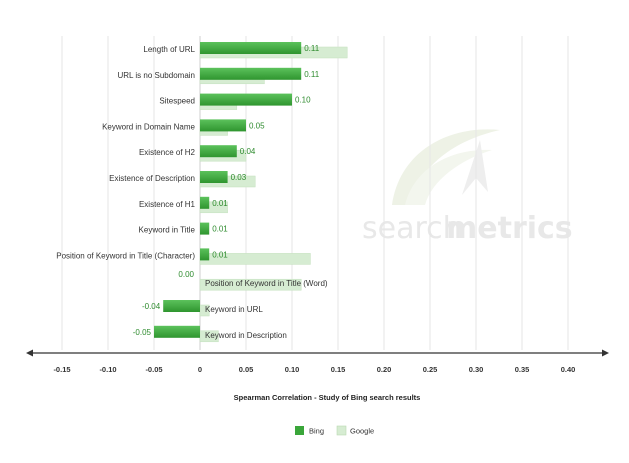 The height and width of the screenshot is (463, 629). I want to click on category-label: Length of URL, so click(169, 49).